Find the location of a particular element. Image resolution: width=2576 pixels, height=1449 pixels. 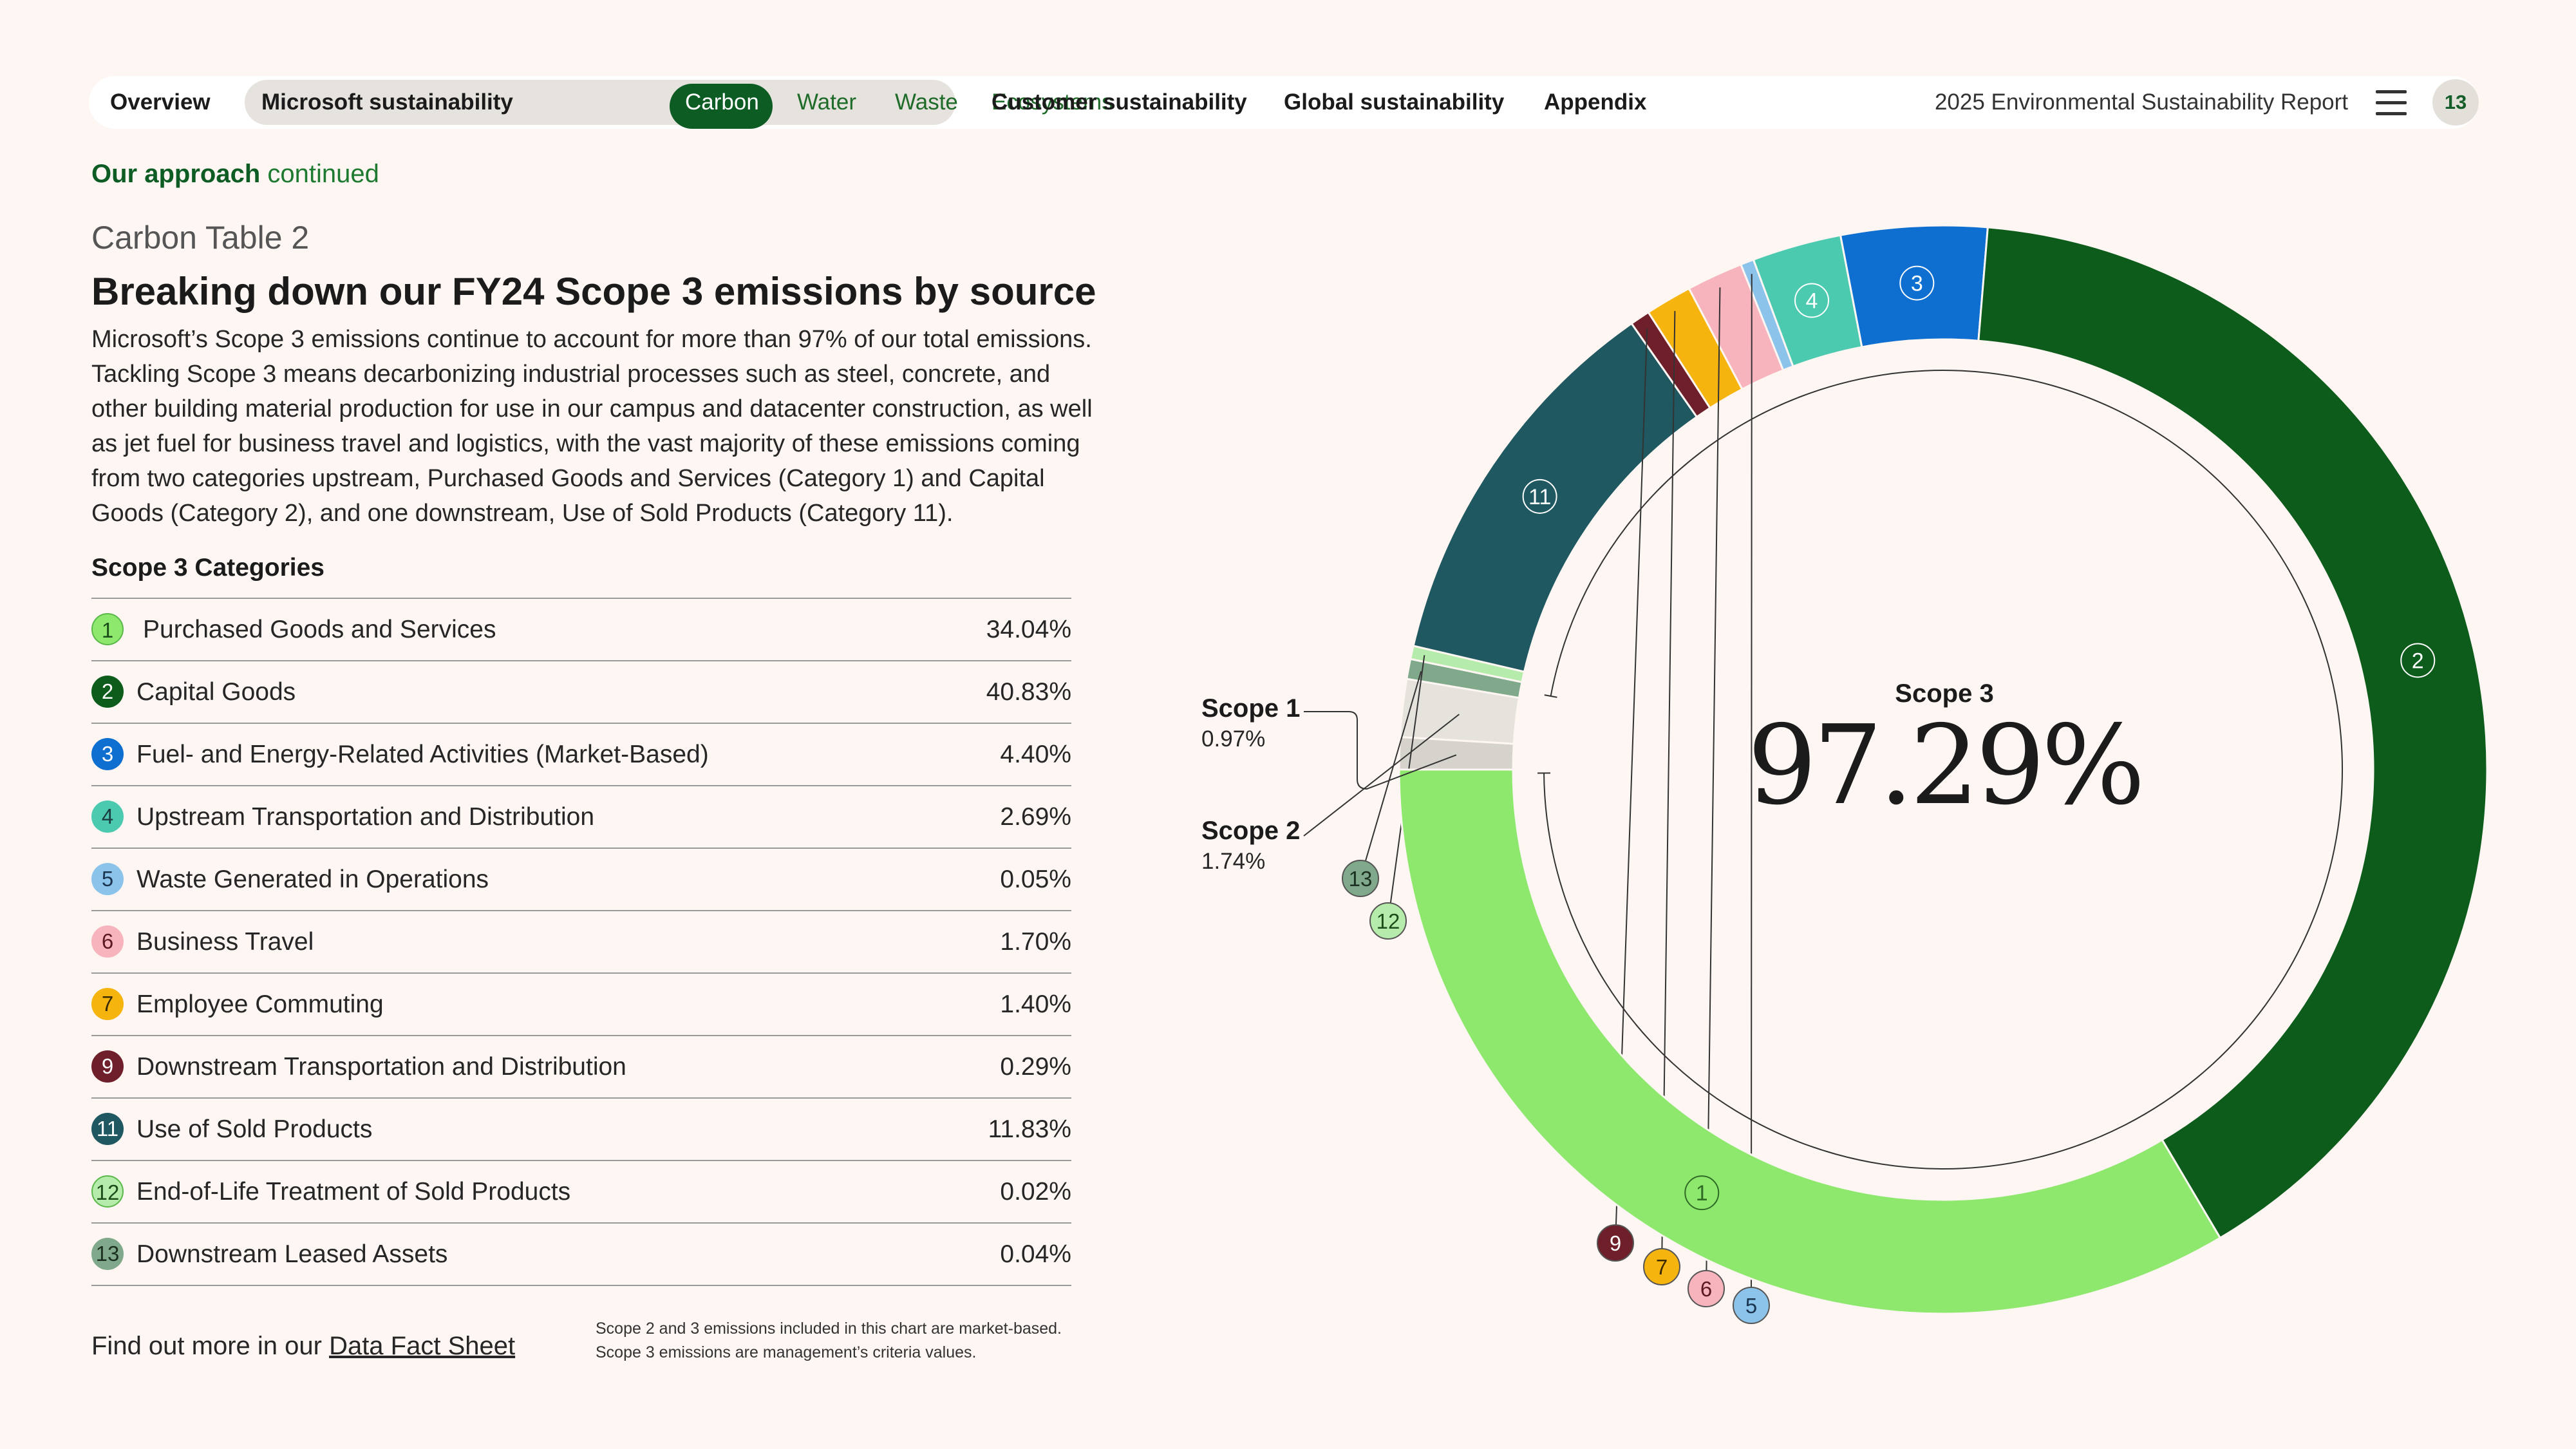

category-badge: 13 is located at coordinates (107, 1254).